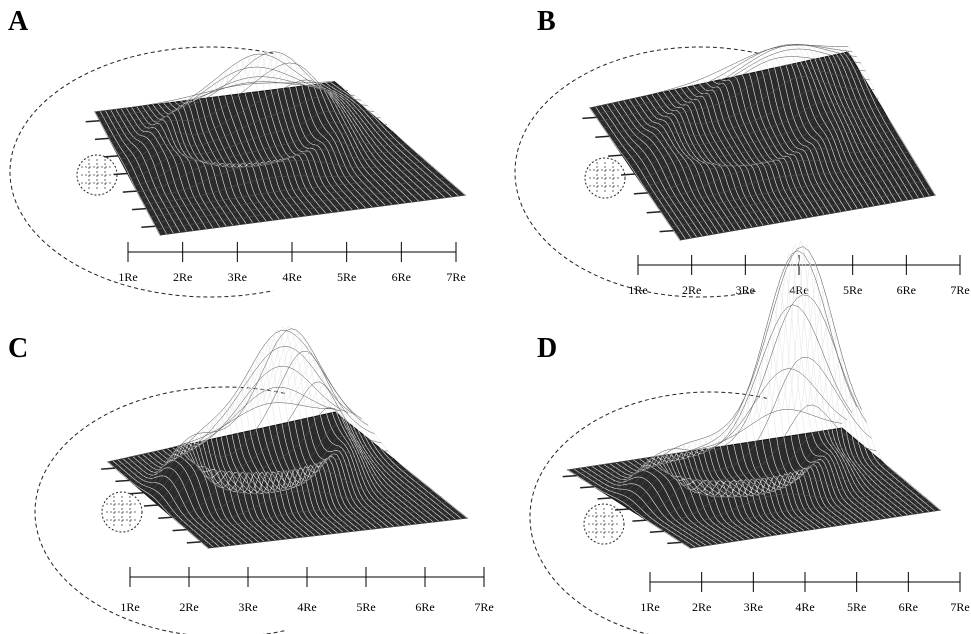 The image size is (971, 634). I want to click on panel-label: D, so click(547, 348).